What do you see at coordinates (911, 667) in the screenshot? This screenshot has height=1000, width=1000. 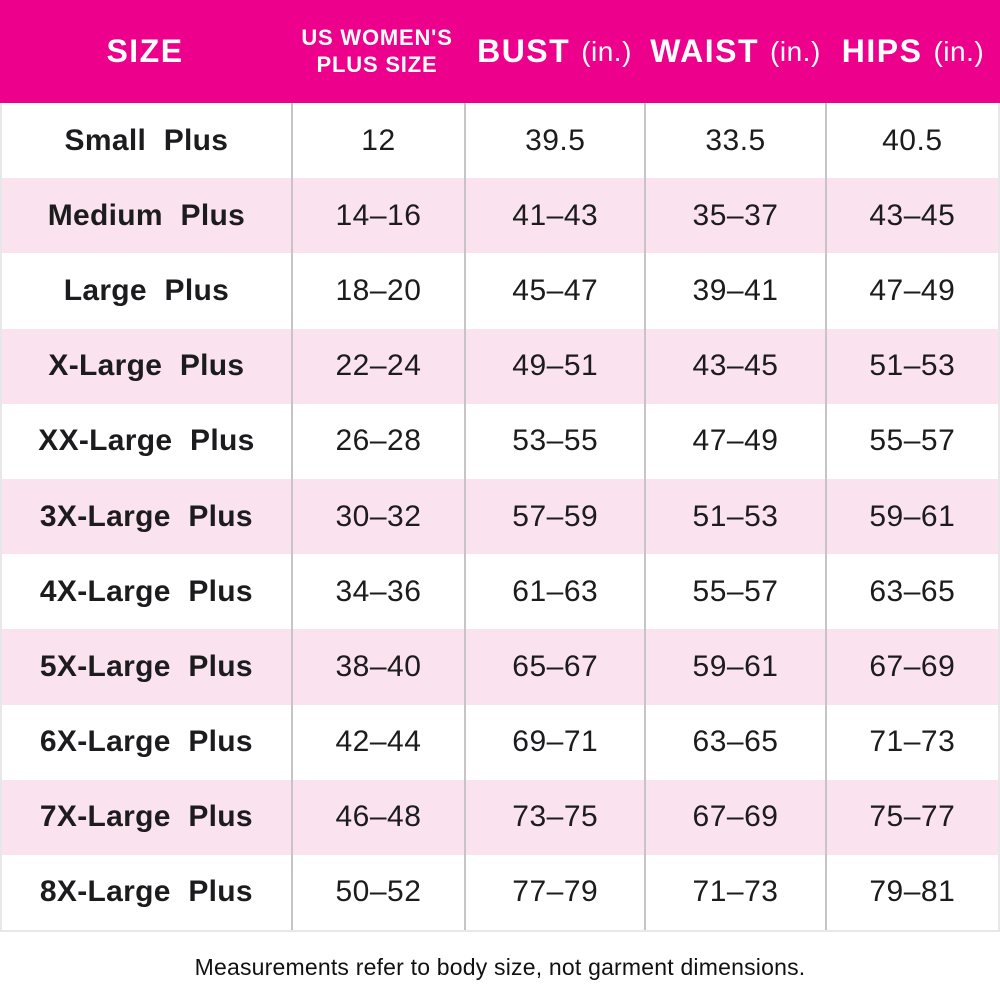 I see `hips-cell: 67–69` at bounding box center [911, 667].